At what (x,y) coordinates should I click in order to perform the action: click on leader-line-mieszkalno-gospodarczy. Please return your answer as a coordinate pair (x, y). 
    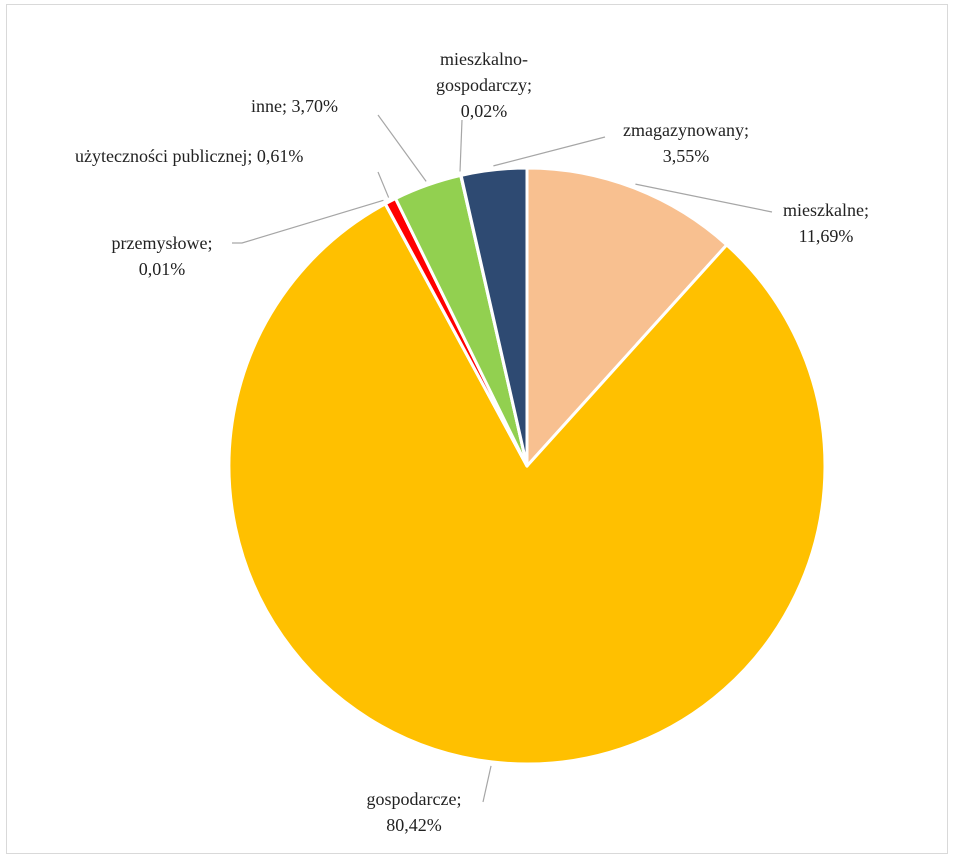
    Looking at the image, I should click on (461, 145).